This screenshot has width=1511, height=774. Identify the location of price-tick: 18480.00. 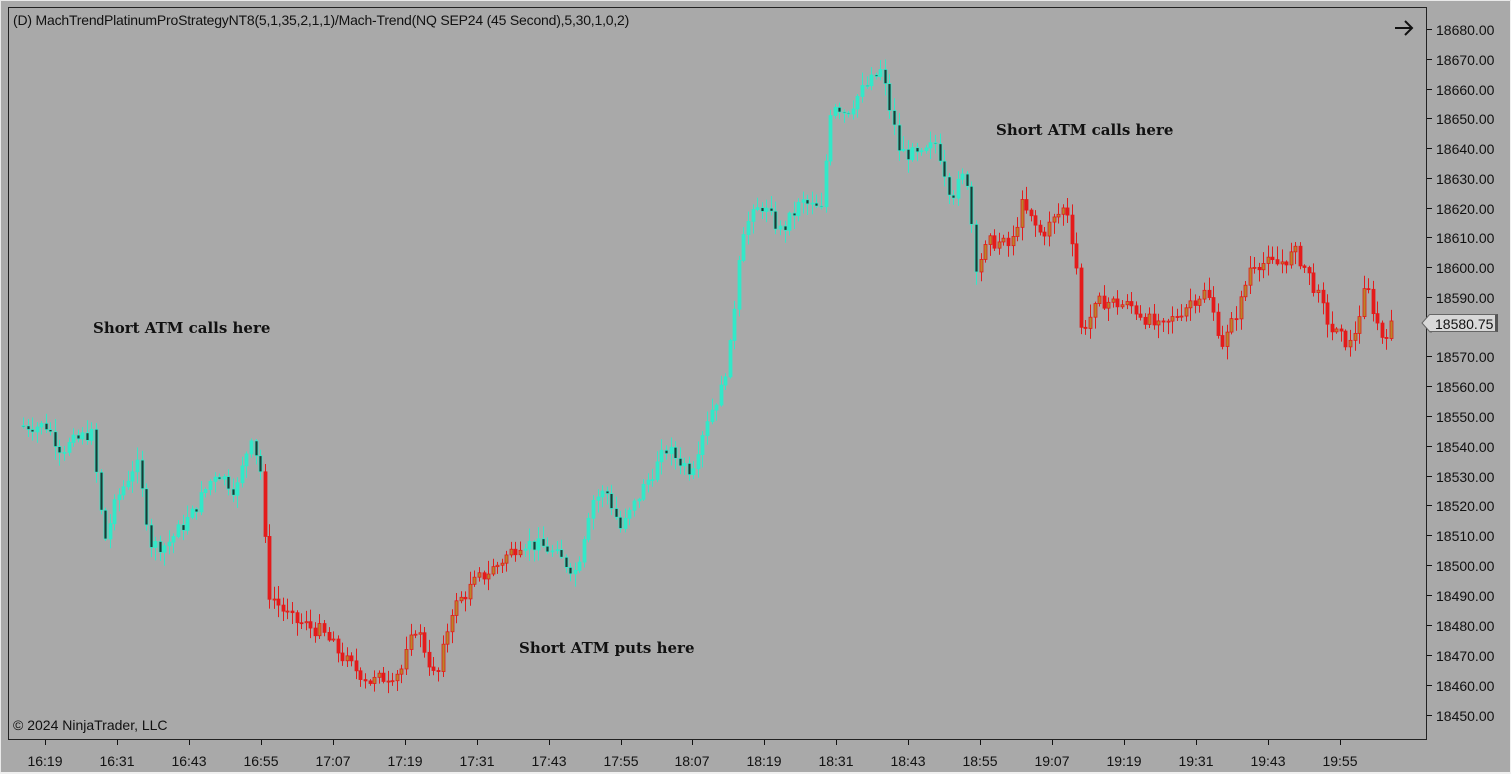
(1469, 626).